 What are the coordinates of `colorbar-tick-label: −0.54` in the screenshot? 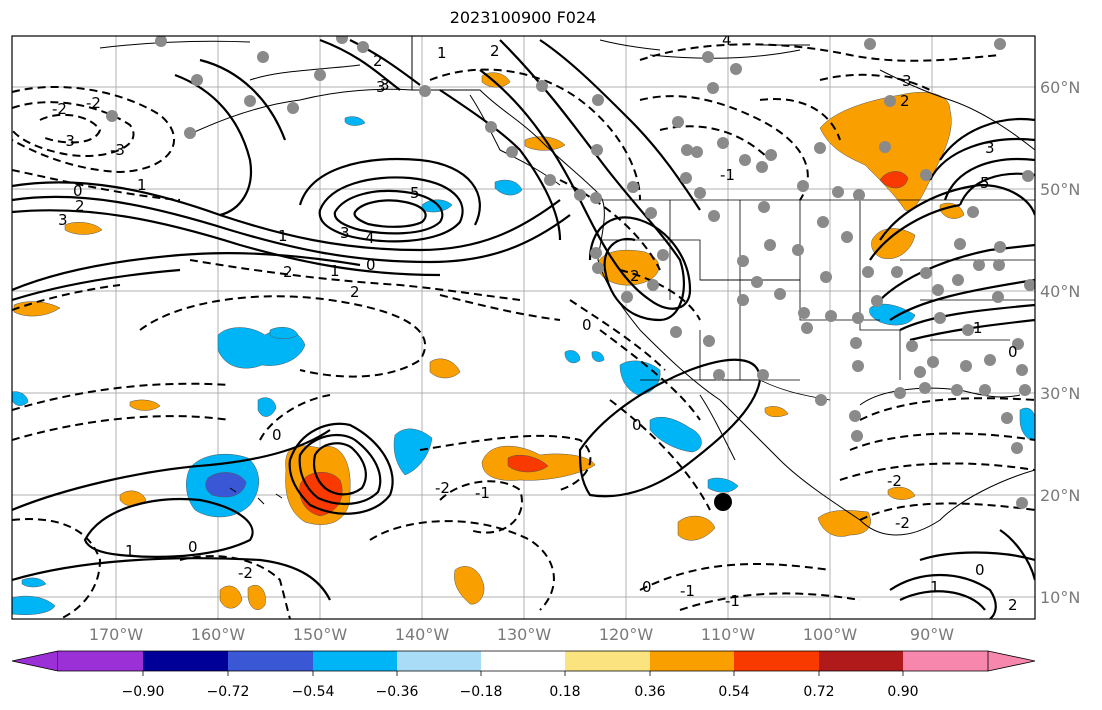 It's located at (313, 692).